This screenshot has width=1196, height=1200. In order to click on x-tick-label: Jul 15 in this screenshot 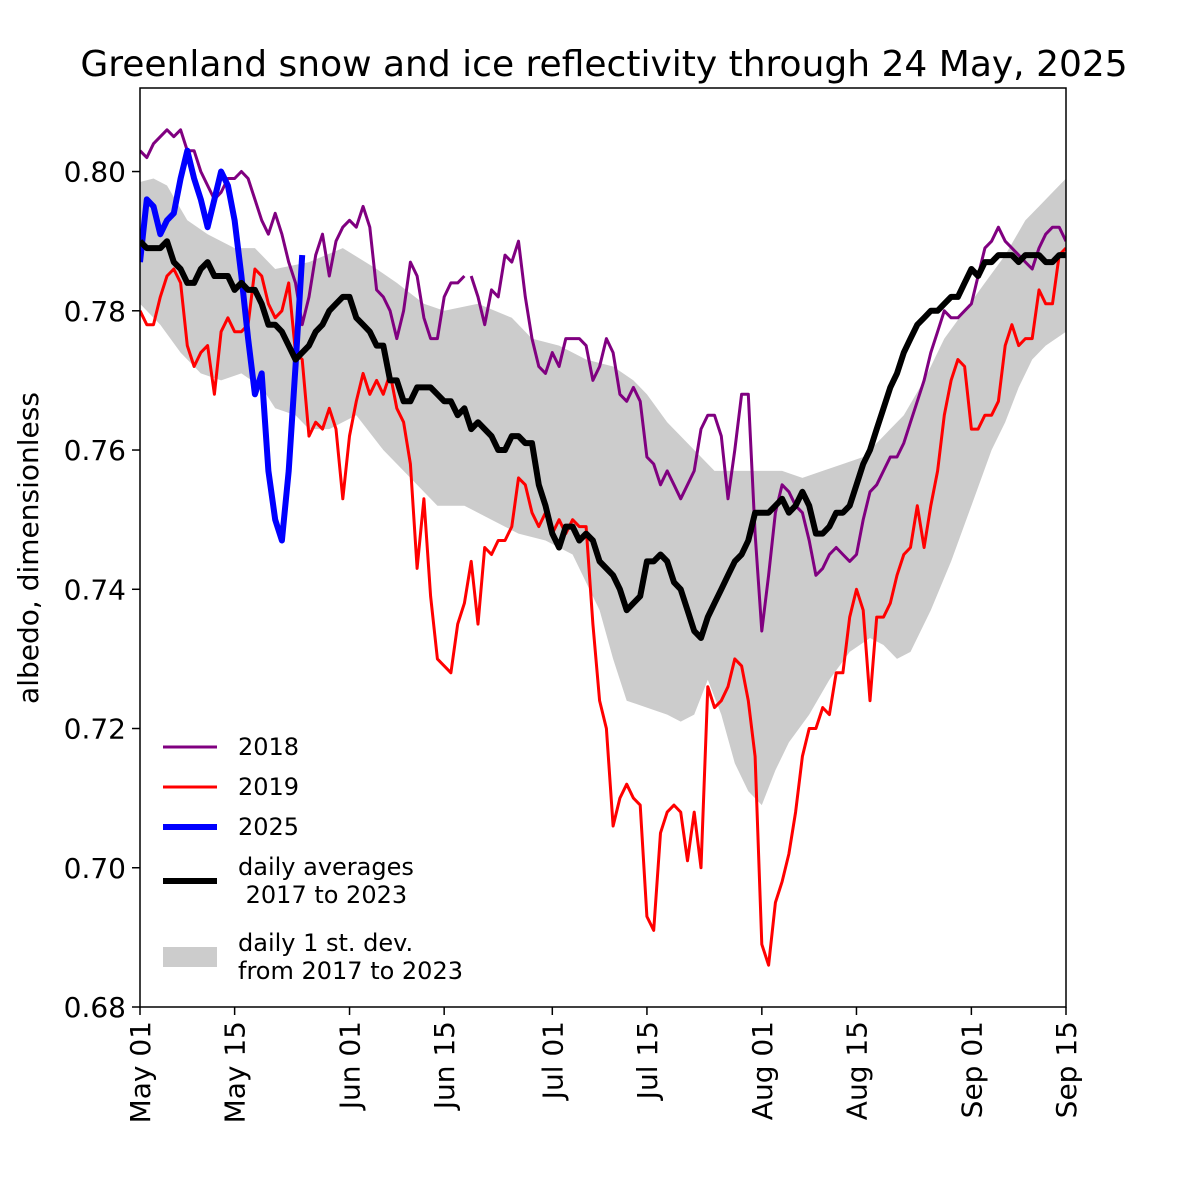, I will do `click(647, 1061)`.